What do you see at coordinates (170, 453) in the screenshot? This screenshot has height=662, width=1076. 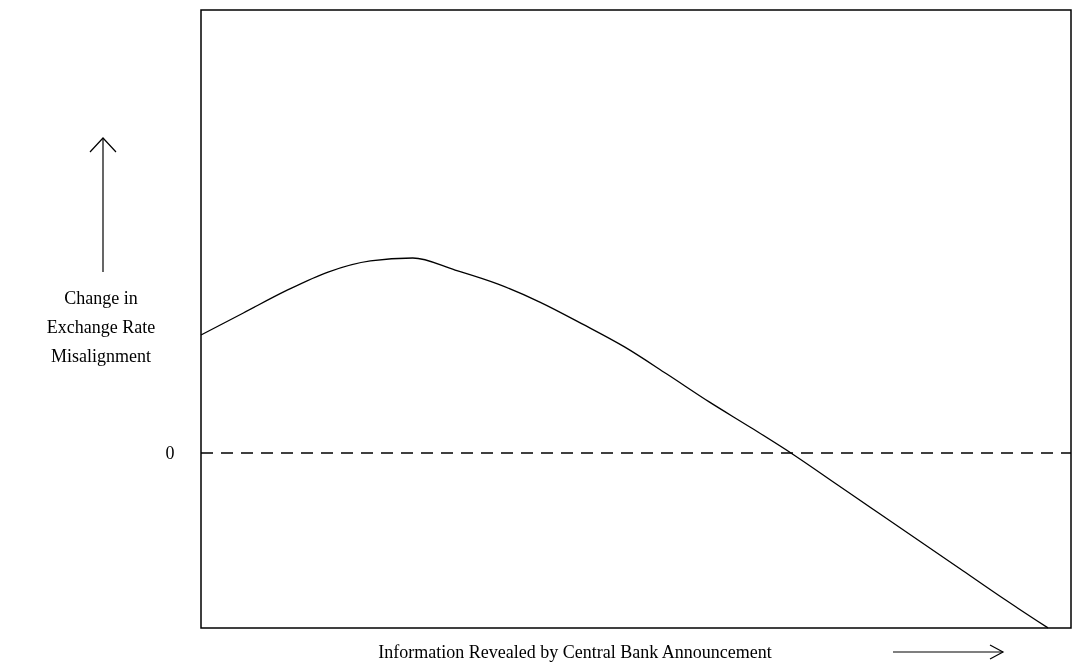 I see `ref-line-label: 0` at bounding box center [170, 453].